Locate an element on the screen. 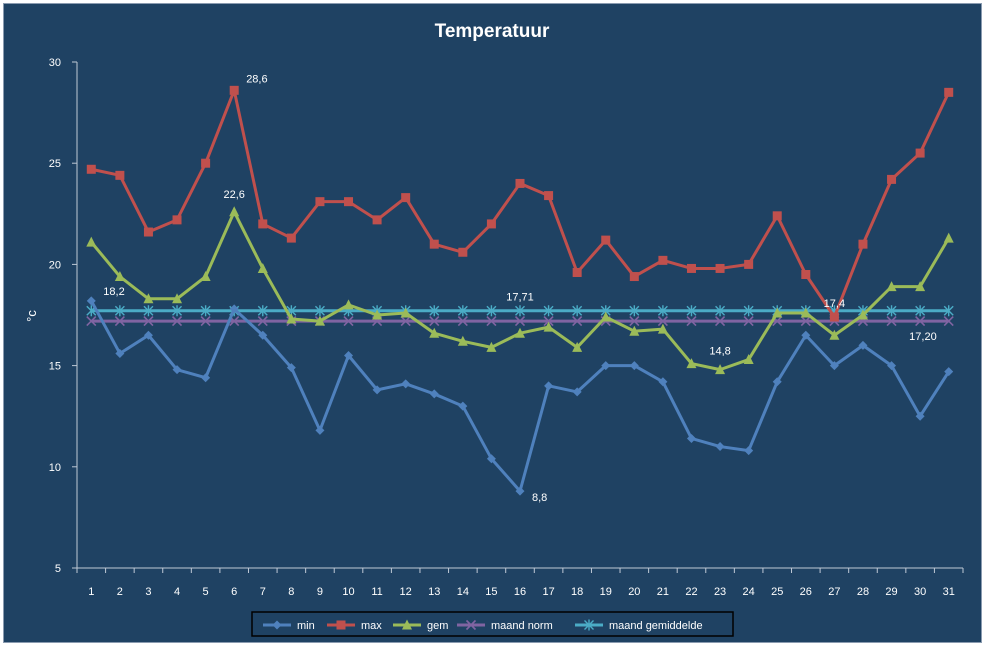 The width and height of the screenshot is (987, 648). x-tick-label: 22 is located at coordinates (691, 592).